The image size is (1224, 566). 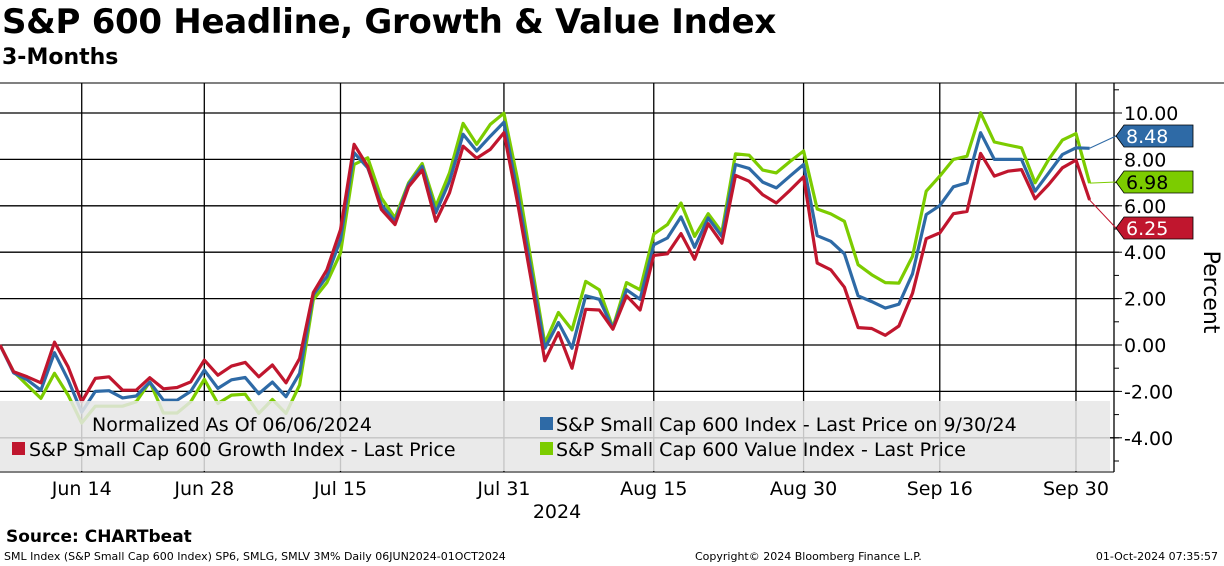 What do you see at coordinates (808, 556) in the screenshot?
I see `footer-copyright: Copyright© 2024 Bloomberg Finance L.P.` at bounding box center [808, 556].